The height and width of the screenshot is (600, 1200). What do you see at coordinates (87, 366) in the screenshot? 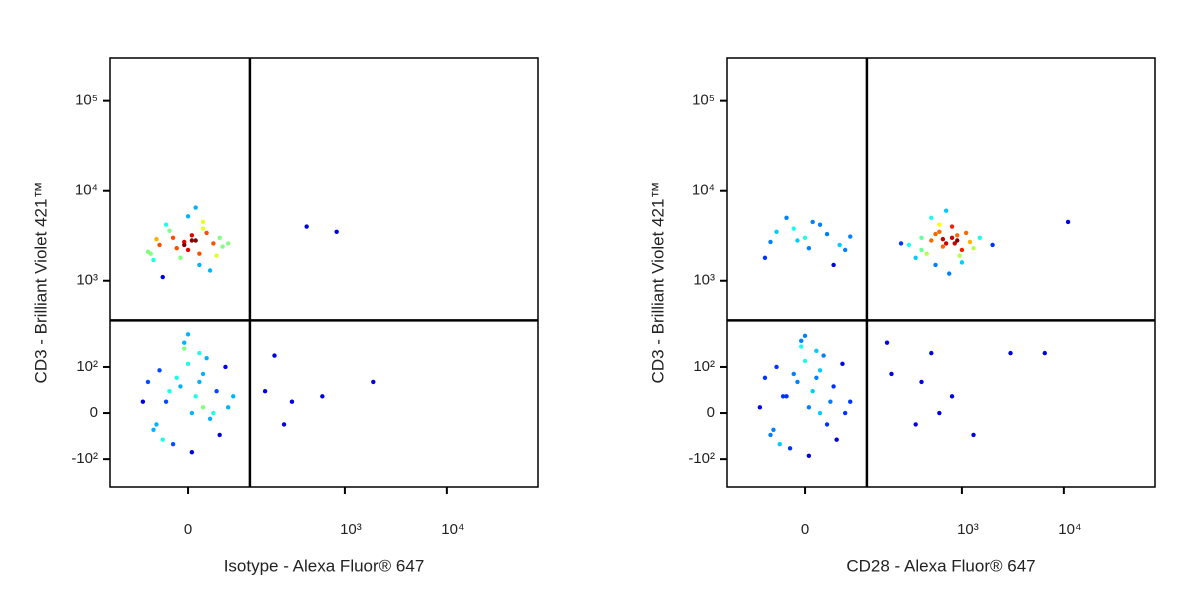
I see `y-tick-label: 10²` at bounding box center [87, 366].